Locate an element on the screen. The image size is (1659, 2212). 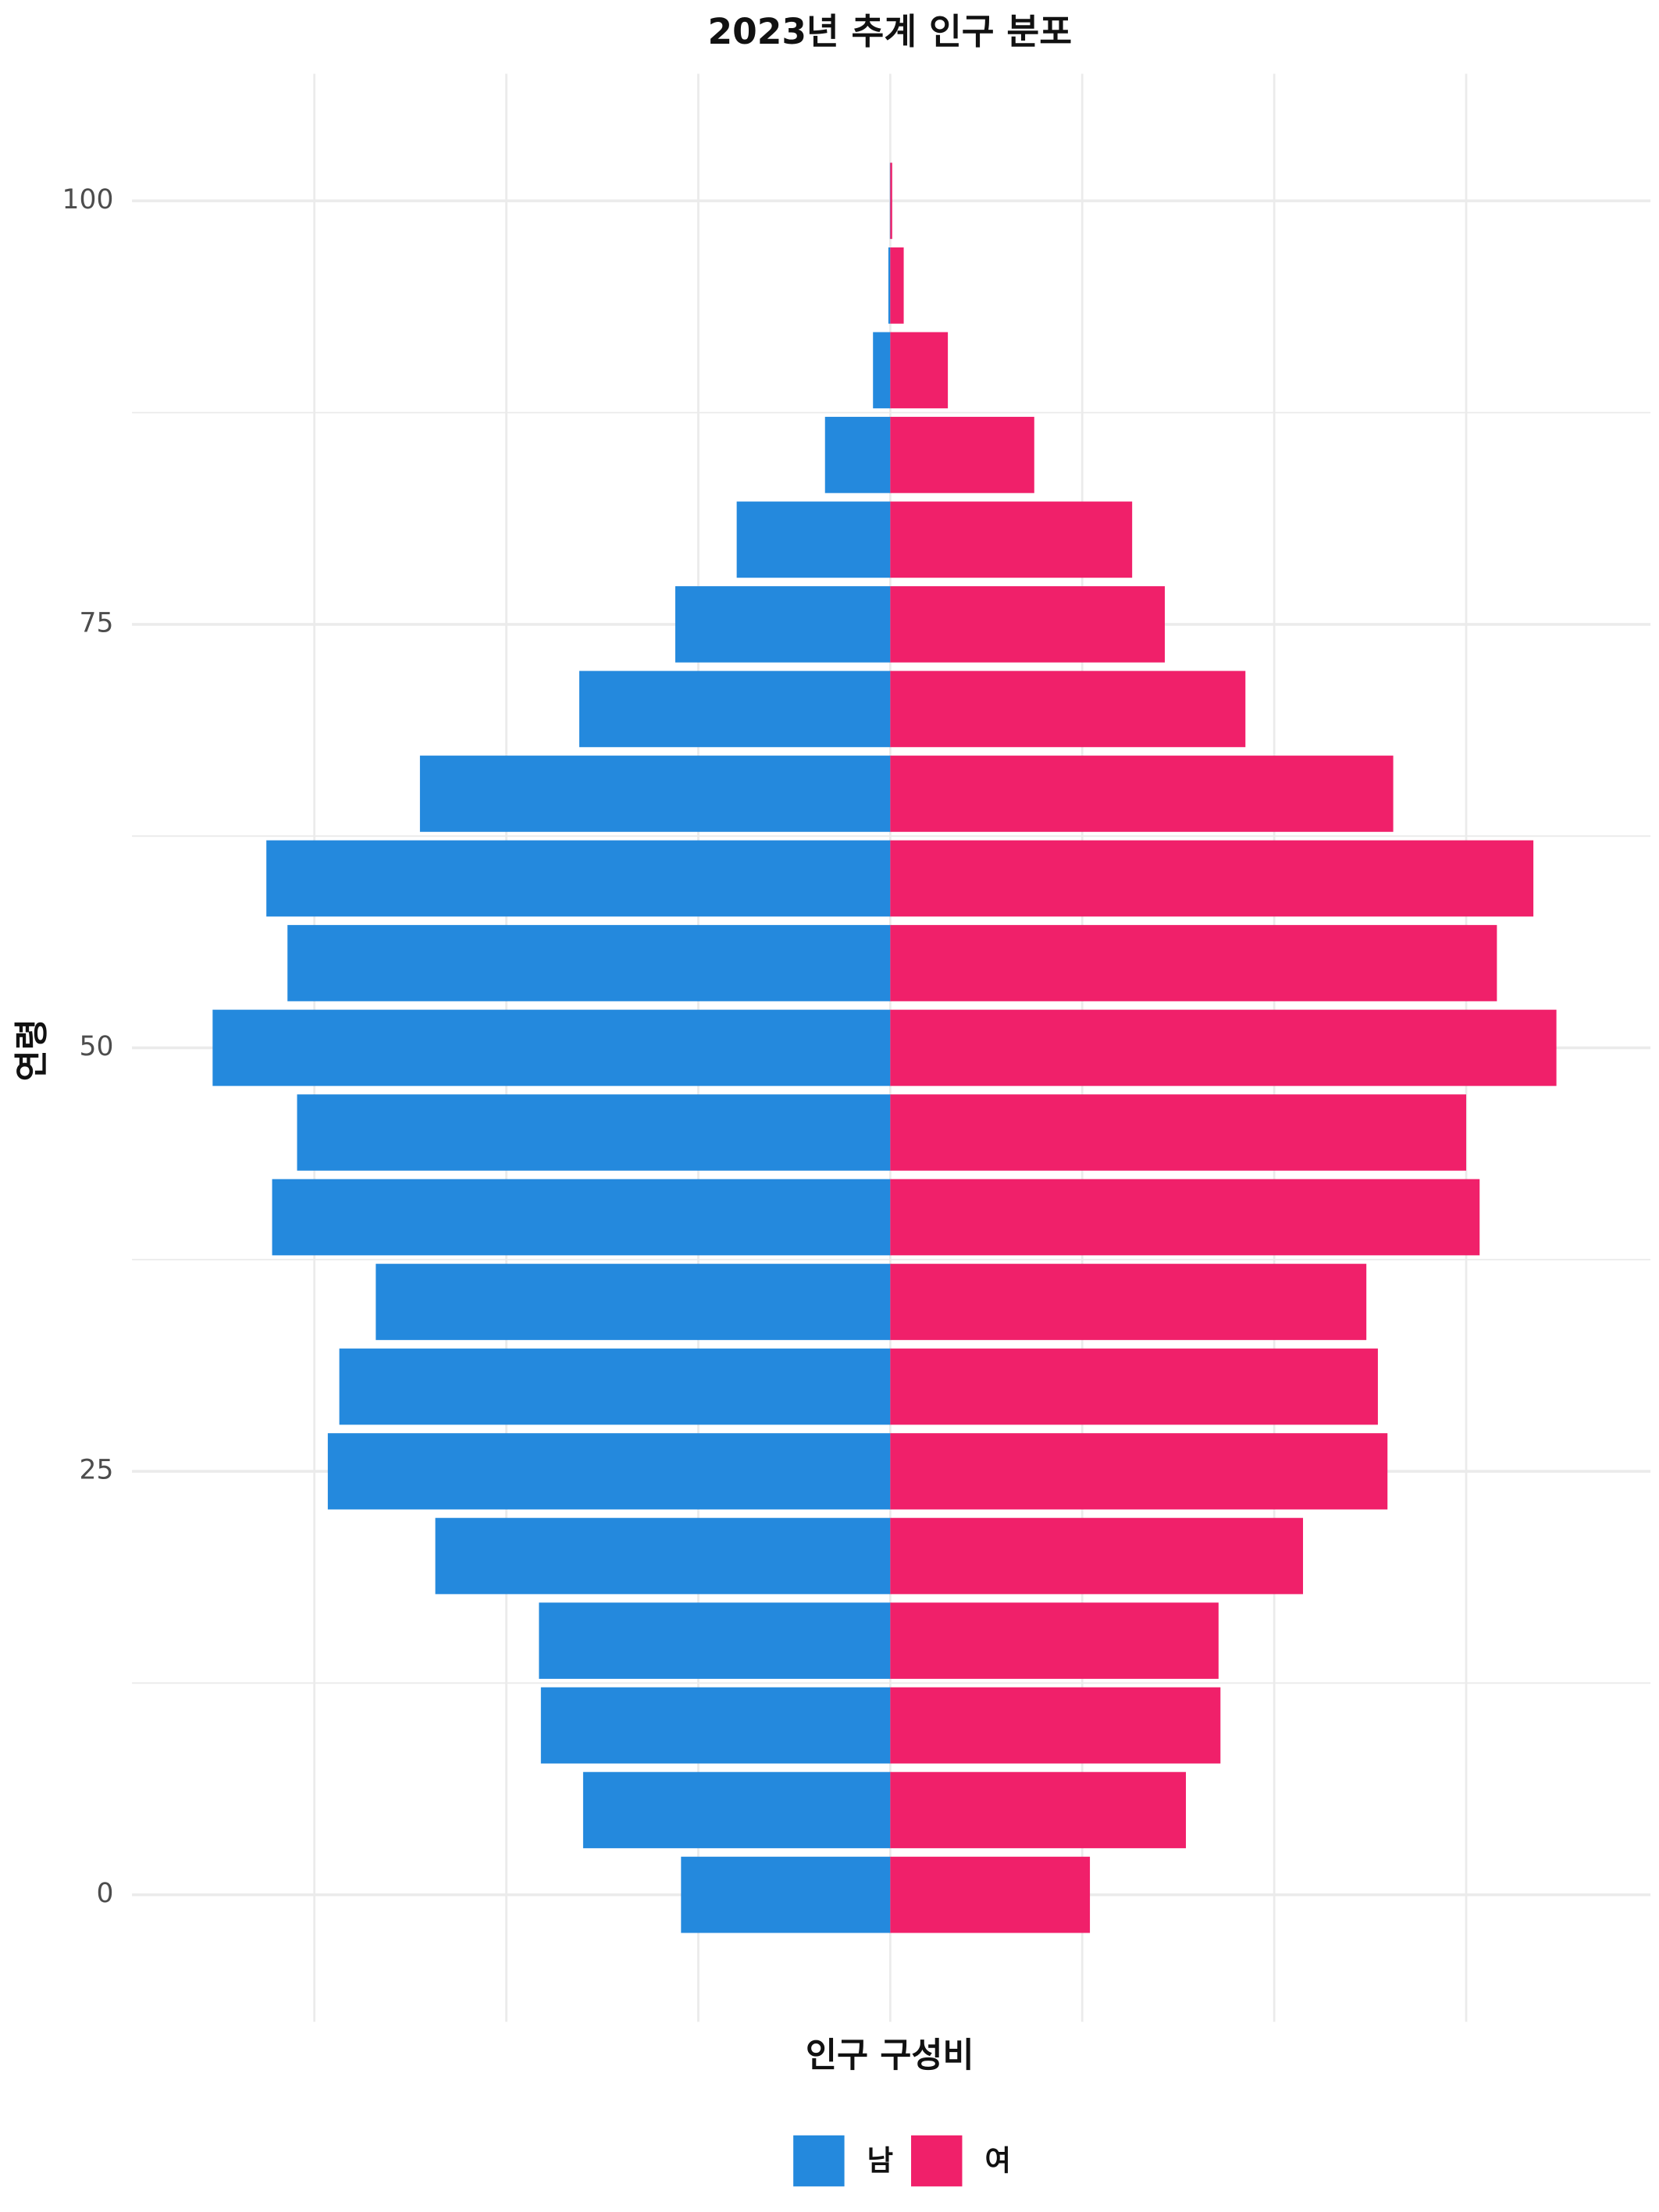
y-tick-label: 50 is located at coordinates (97, 1047).